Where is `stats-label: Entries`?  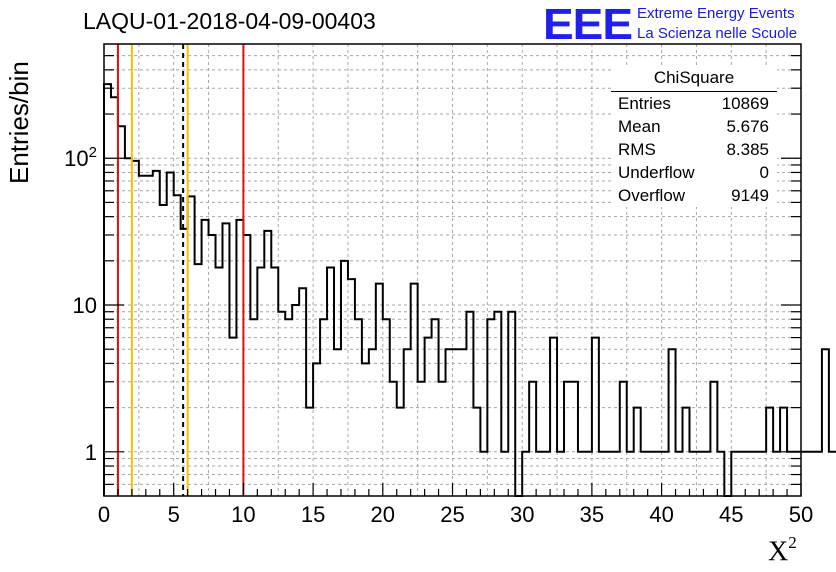 stats-label: Entries is located at coordinates (644, 103).